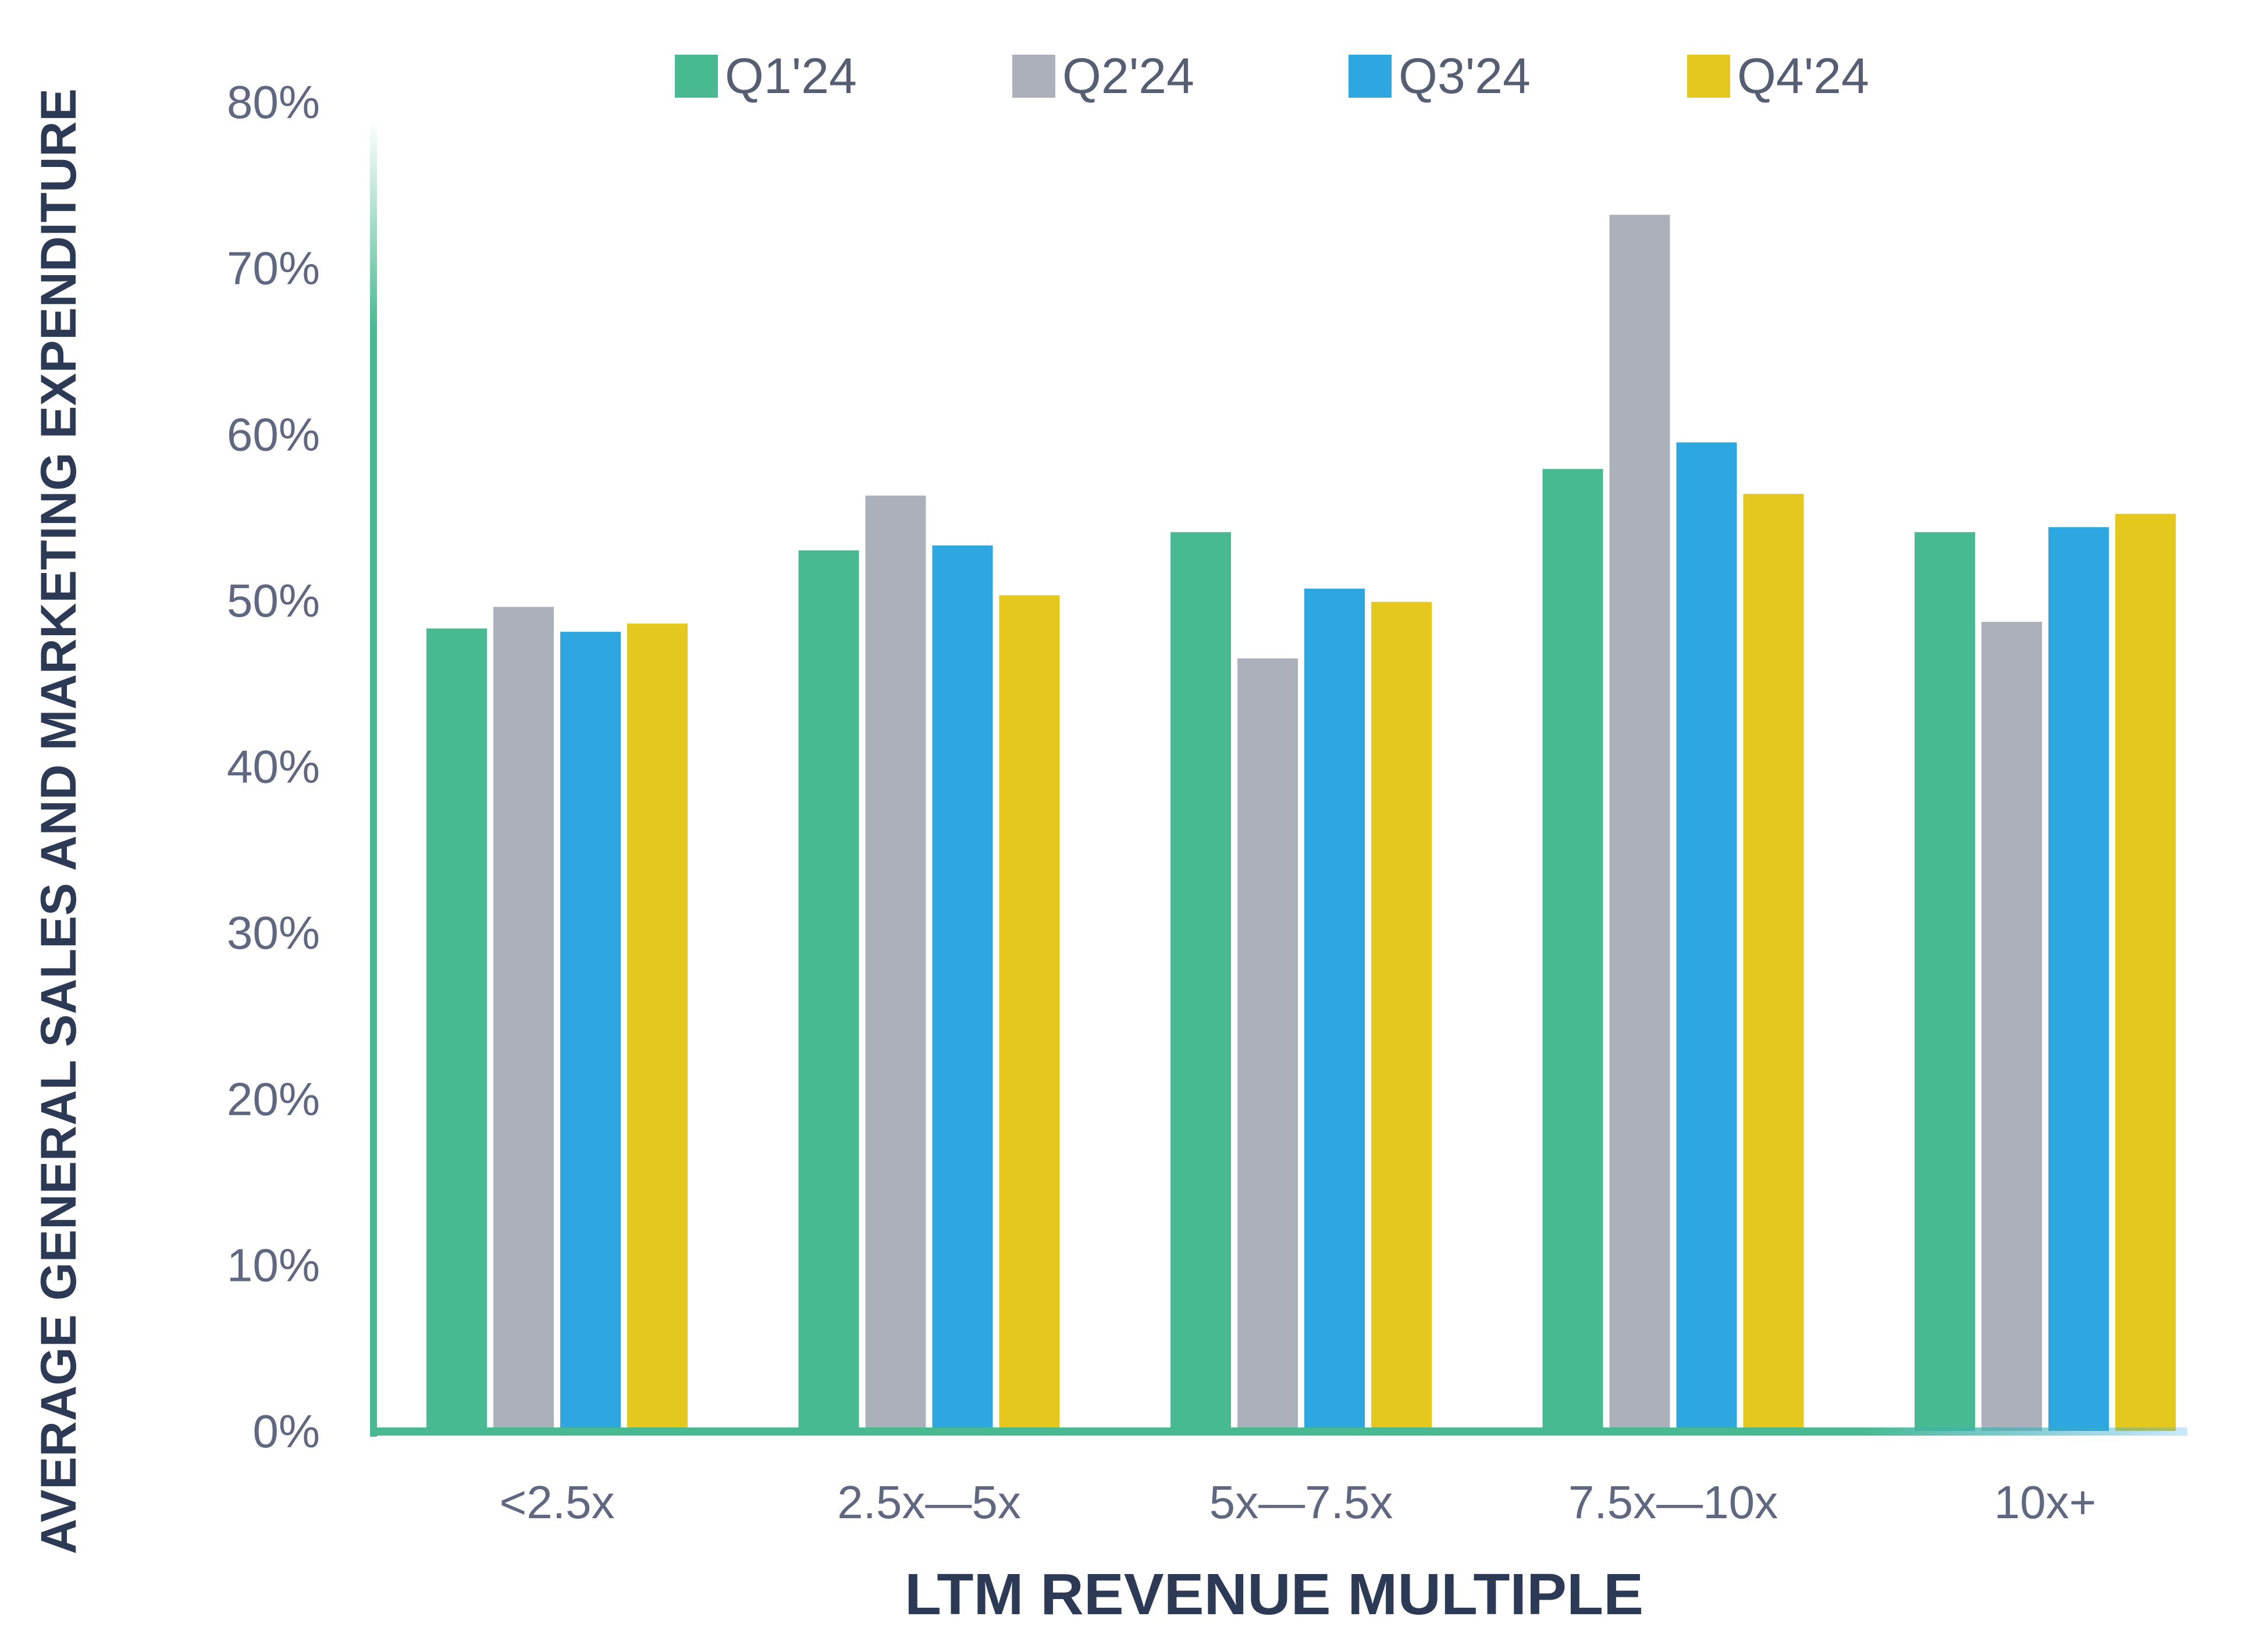 Image resolution: width=2252 pixels, height=1652 pixels. I want to click on legend-label: Q4'24, so click(1803, 76).